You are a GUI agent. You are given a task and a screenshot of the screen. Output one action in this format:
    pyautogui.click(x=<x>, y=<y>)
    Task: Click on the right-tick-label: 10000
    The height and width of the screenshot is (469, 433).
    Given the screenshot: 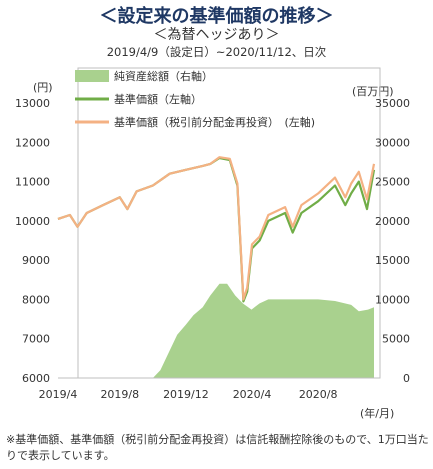 What is the action you would take?
    pyautogui.click(x=392, y=299)
    